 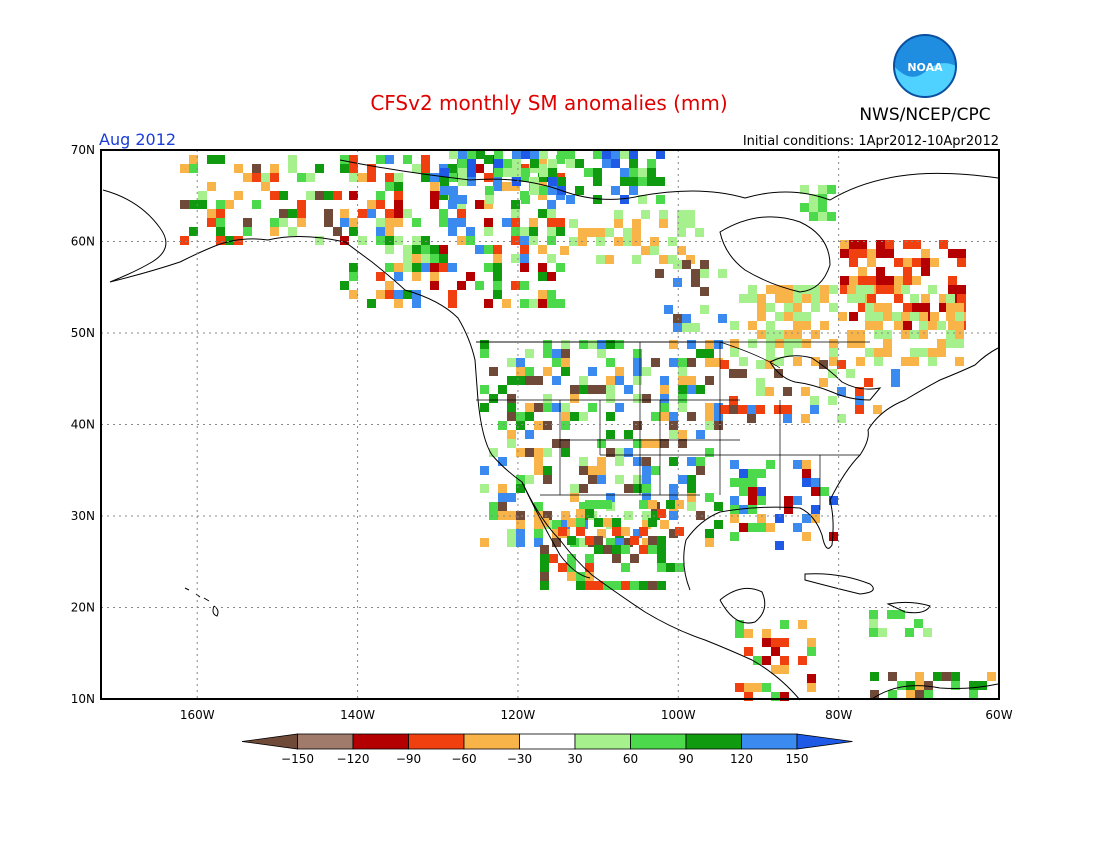 I want to click on legend-tick-label: 60, so click(x=630, y=759).